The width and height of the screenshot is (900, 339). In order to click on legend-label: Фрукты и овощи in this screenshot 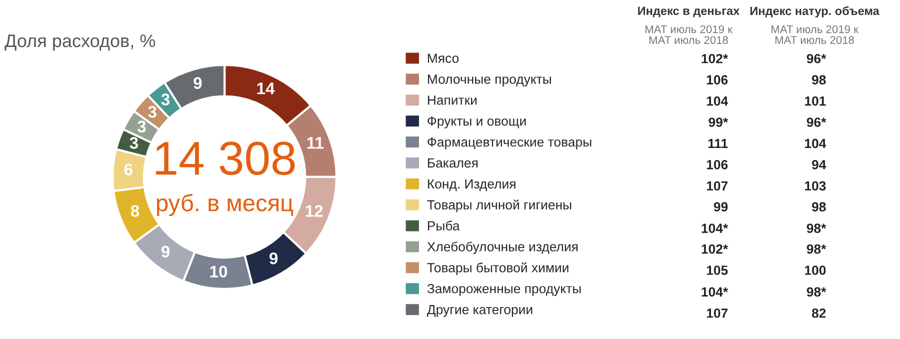, I will do `click(477, 122)`.